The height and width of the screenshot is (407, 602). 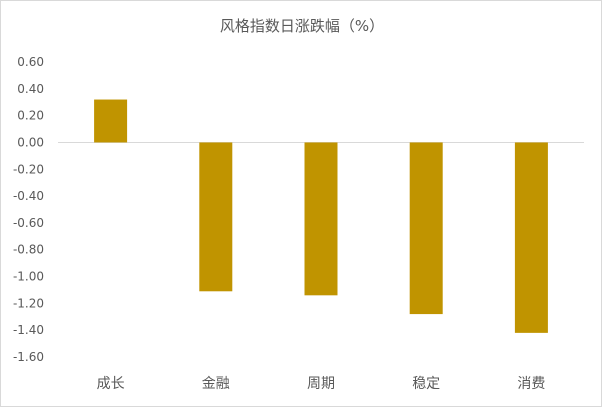 What do you see at coordinates (30, 89) in the screenshot?
I see `y-tick-label: 0.40` at bounding box center [30, 89].